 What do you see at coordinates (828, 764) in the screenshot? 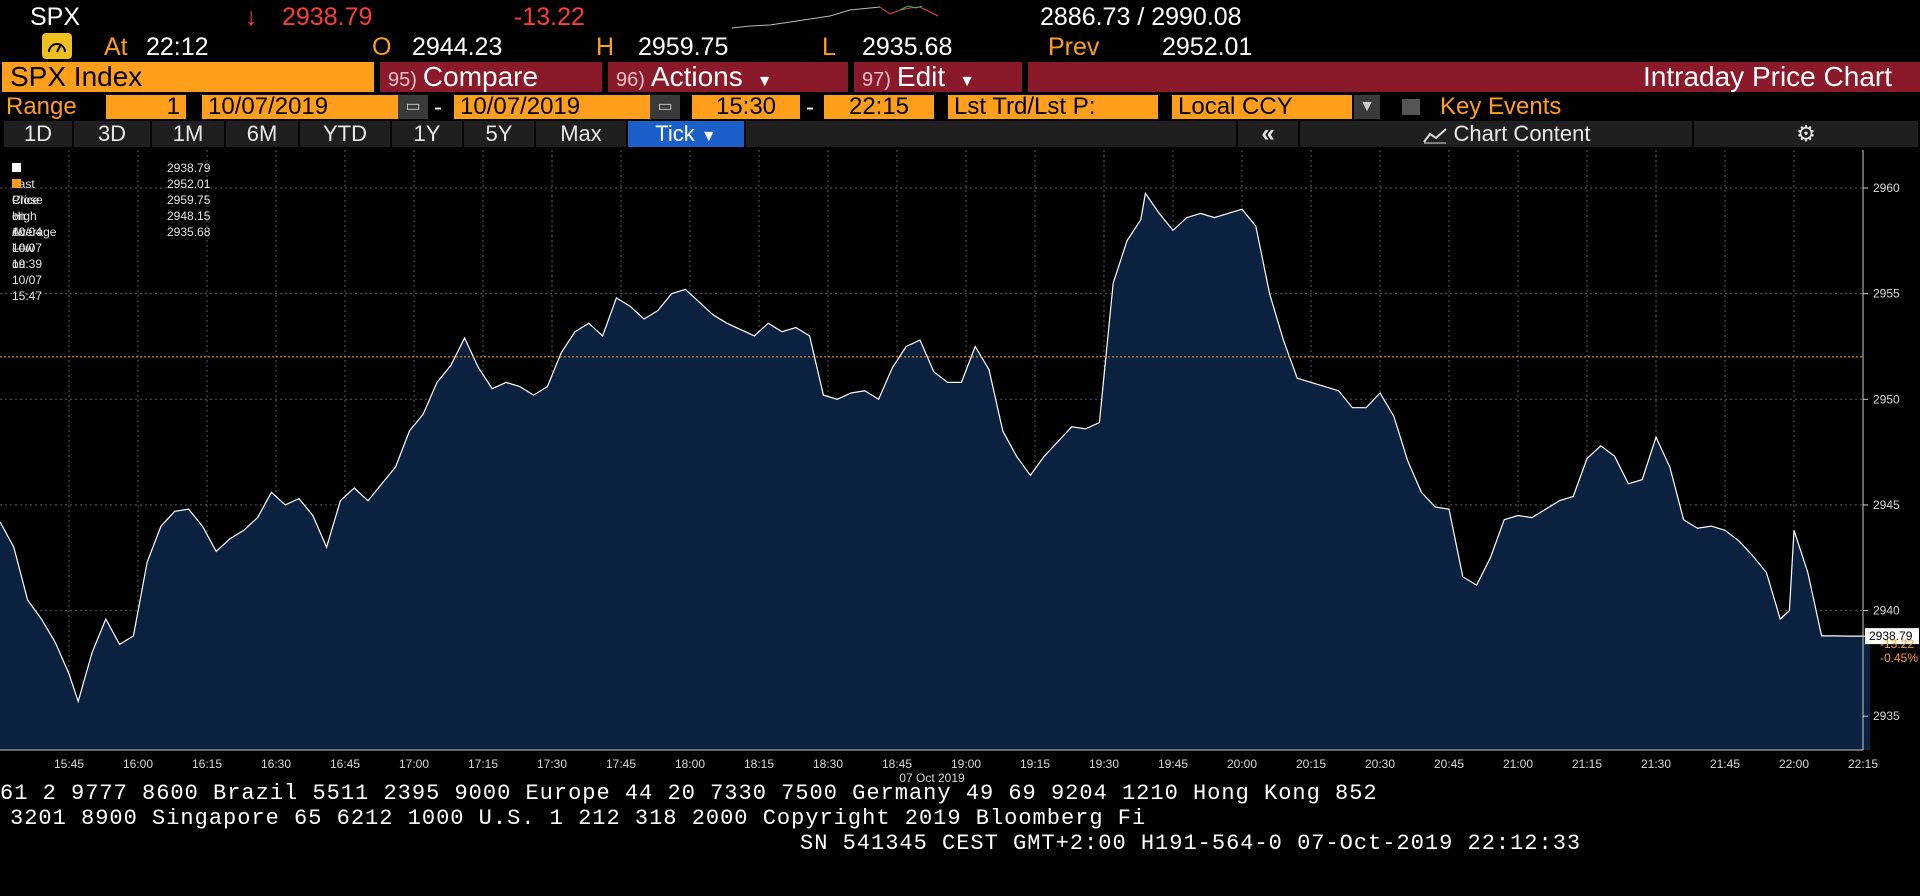
I see `x-tick-label: 18:30` at bounding box center [828, 764].